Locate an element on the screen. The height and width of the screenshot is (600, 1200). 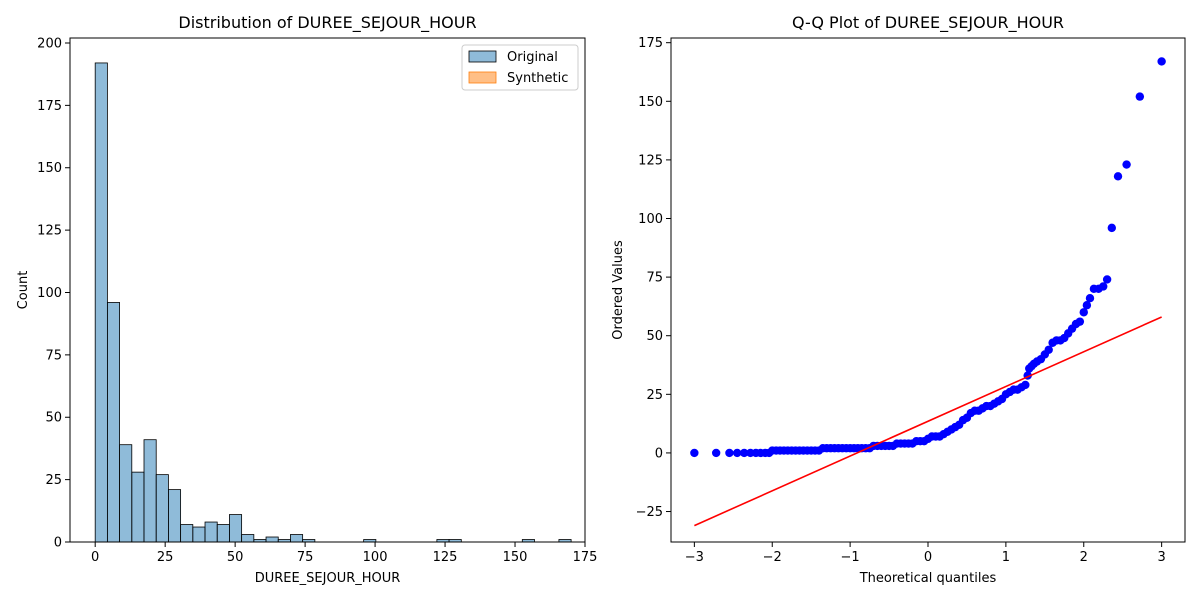
x-tick-label: 25 is located at coordinates (165, 557).